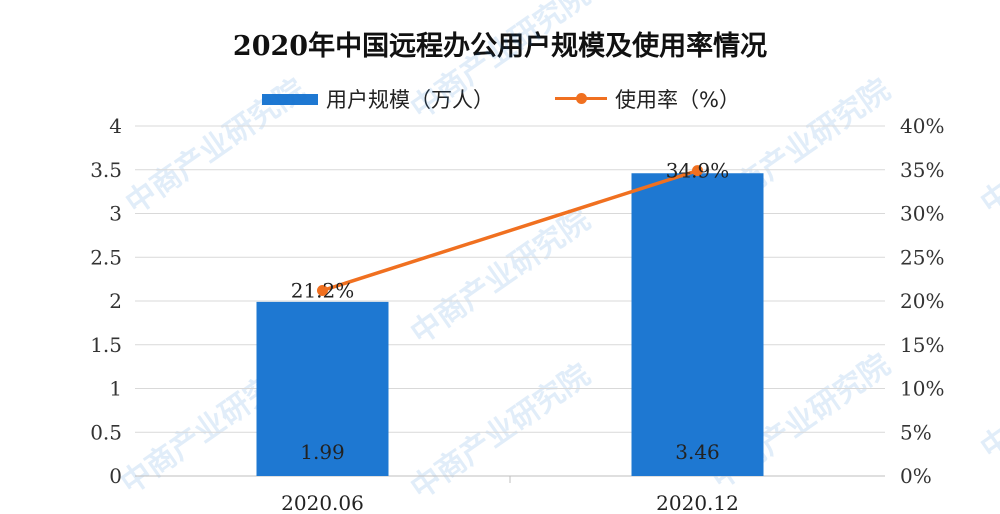 The height and width of the screenshot is (514, 1000). Describe the element at coordinates (916, 476) in the screenshot. I see `y-right-tick-label: 0%` at that location.